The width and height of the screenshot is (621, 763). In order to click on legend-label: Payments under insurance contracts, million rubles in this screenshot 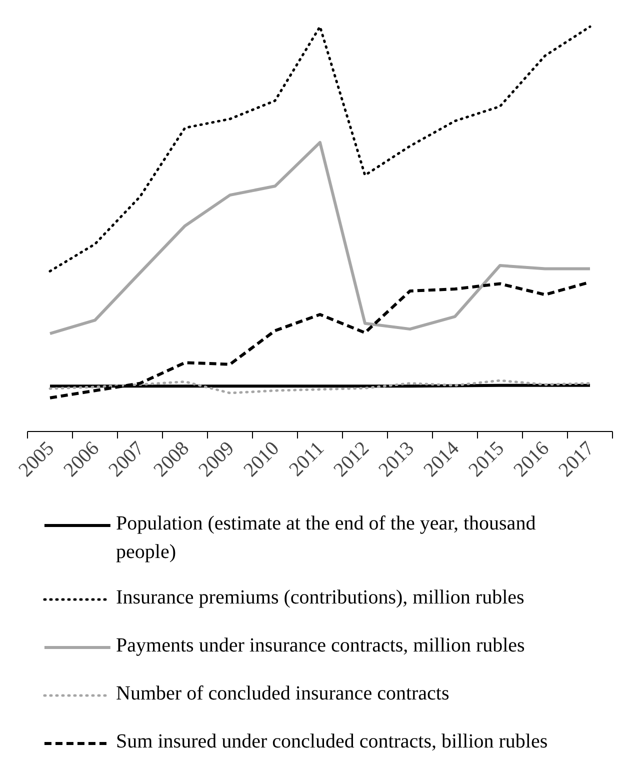, I will do `click(321, 645)`.